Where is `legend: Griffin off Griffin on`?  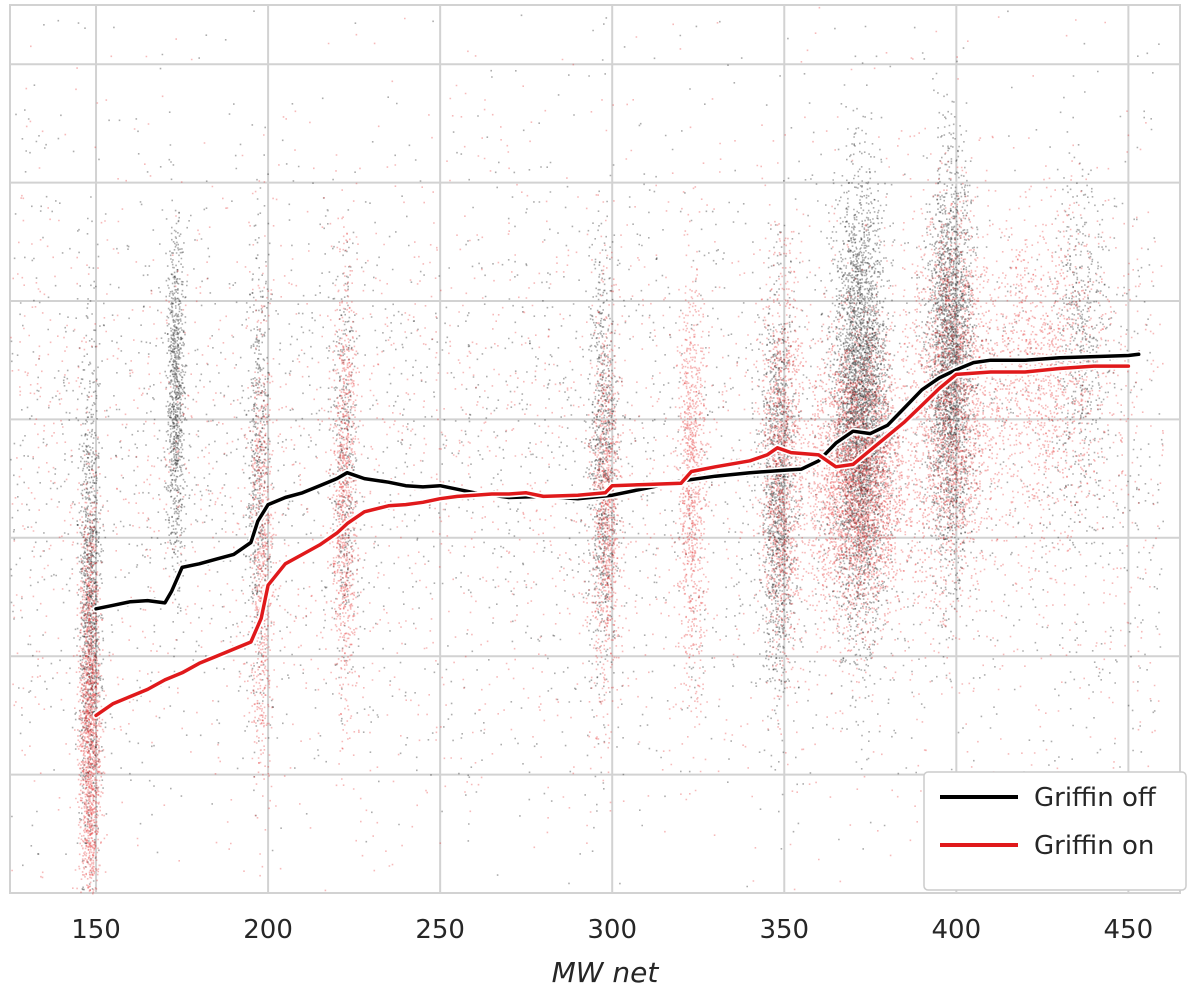 legend: Griffin off Griffin on is located at coordinates (1055, 831).